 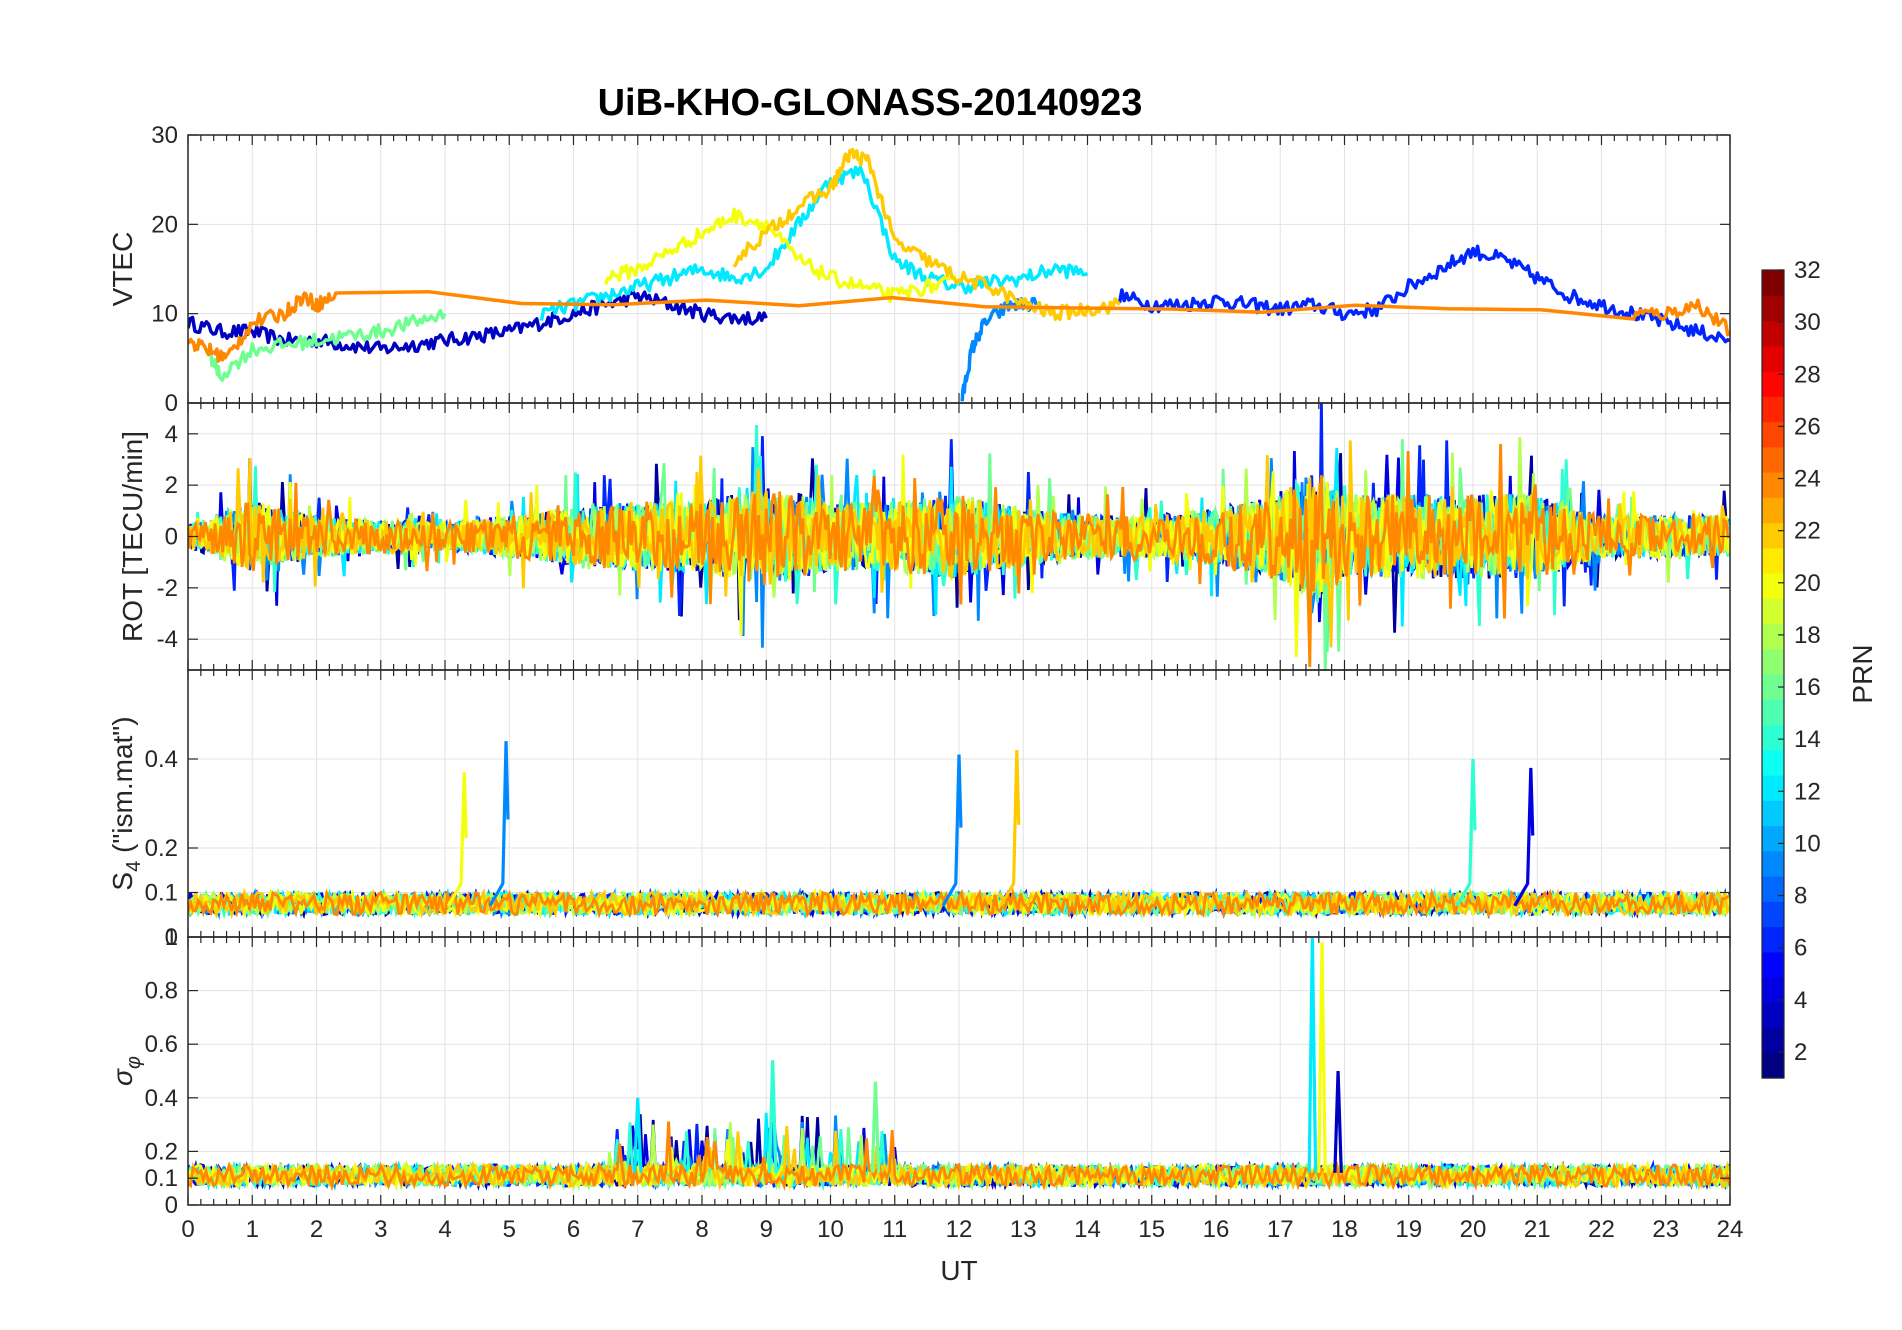 What do you see at coordinates (1537, 1229) in the screenshot?
I see `x-tick-label: 21` at bounding box center [1537, 1229].